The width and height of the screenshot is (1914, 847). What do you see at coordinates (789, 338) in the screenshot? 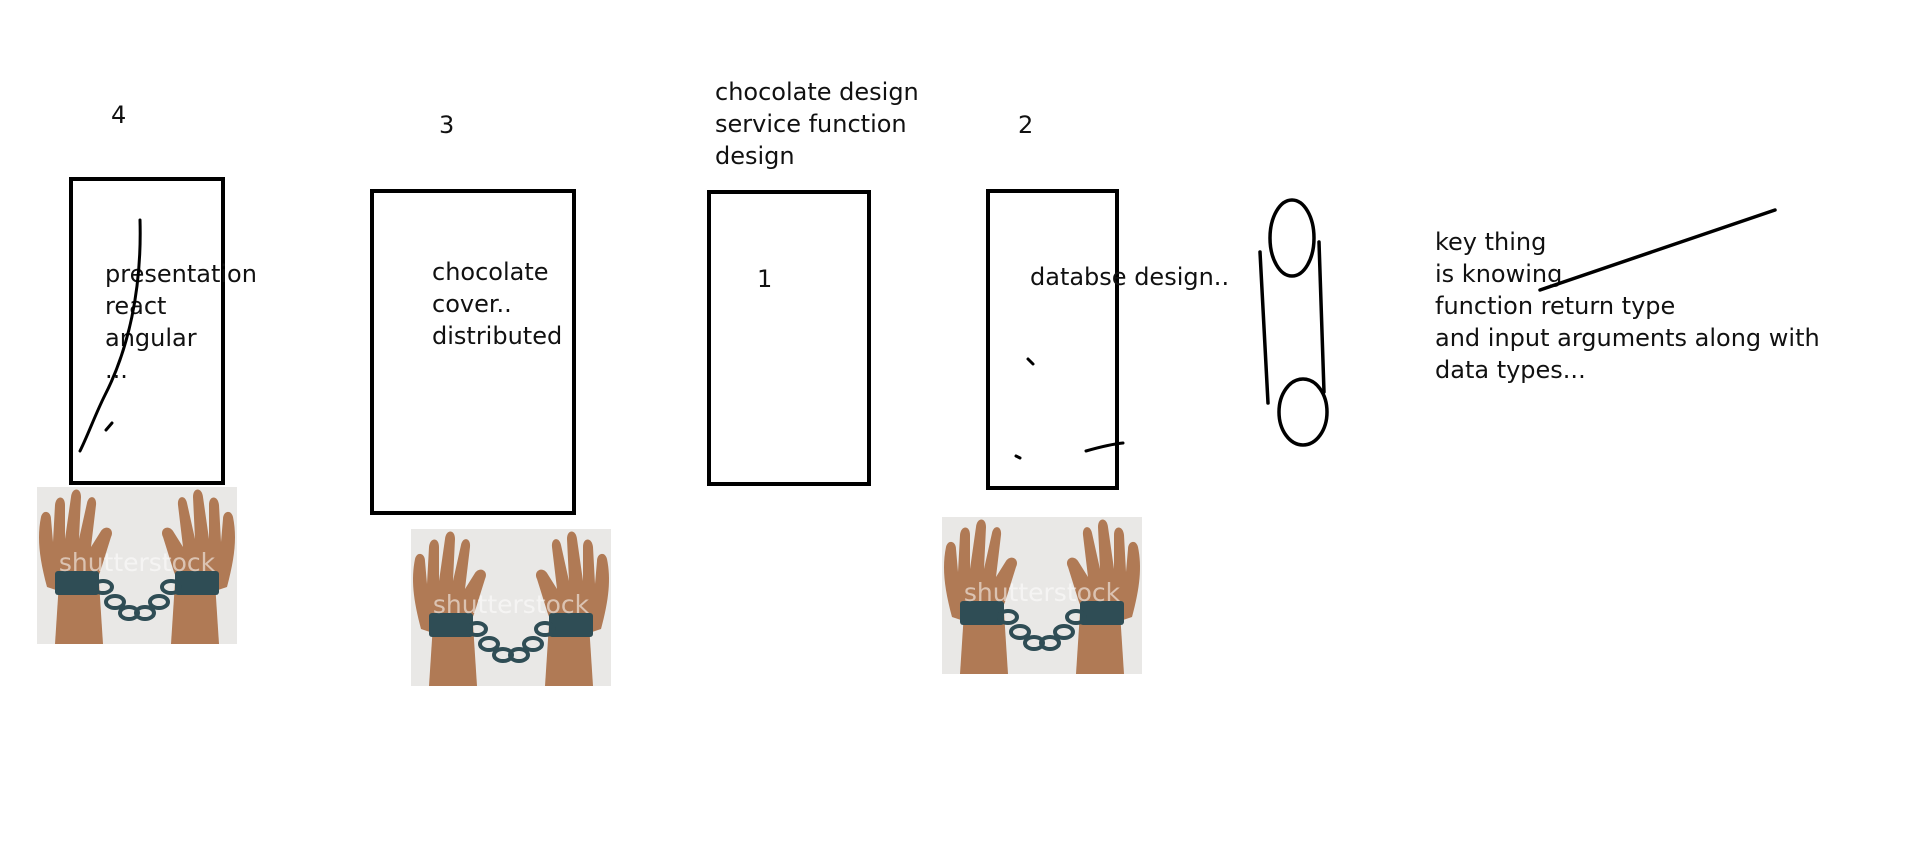
I see `column-1-box` at bounding box center [789, 338].